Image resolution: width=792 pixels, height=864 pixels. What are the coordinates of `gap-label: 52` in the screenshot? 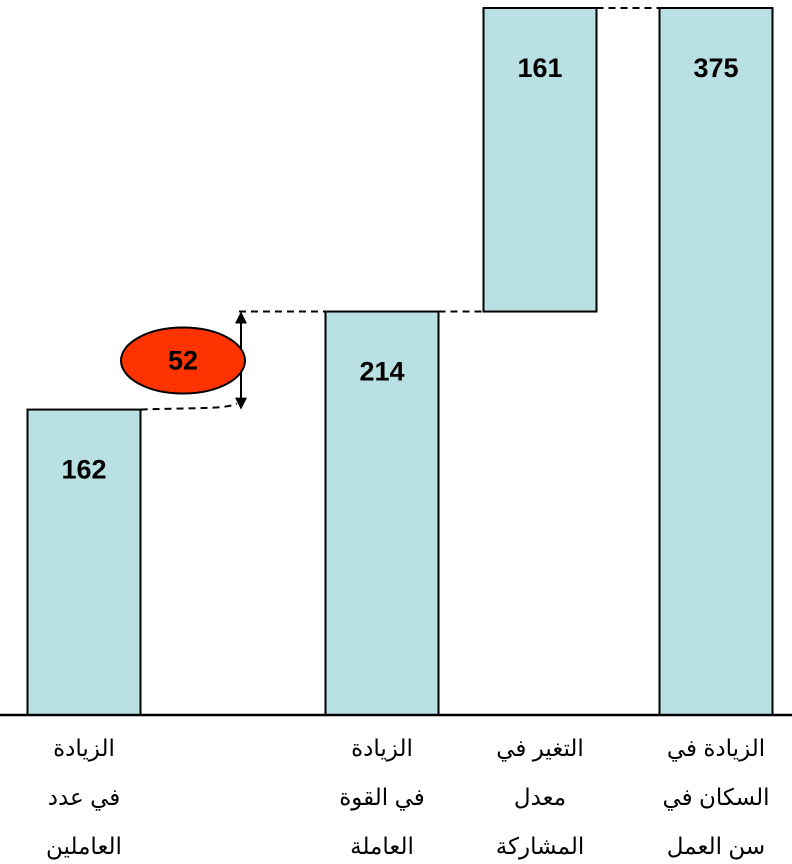 It's located at (183, 361).